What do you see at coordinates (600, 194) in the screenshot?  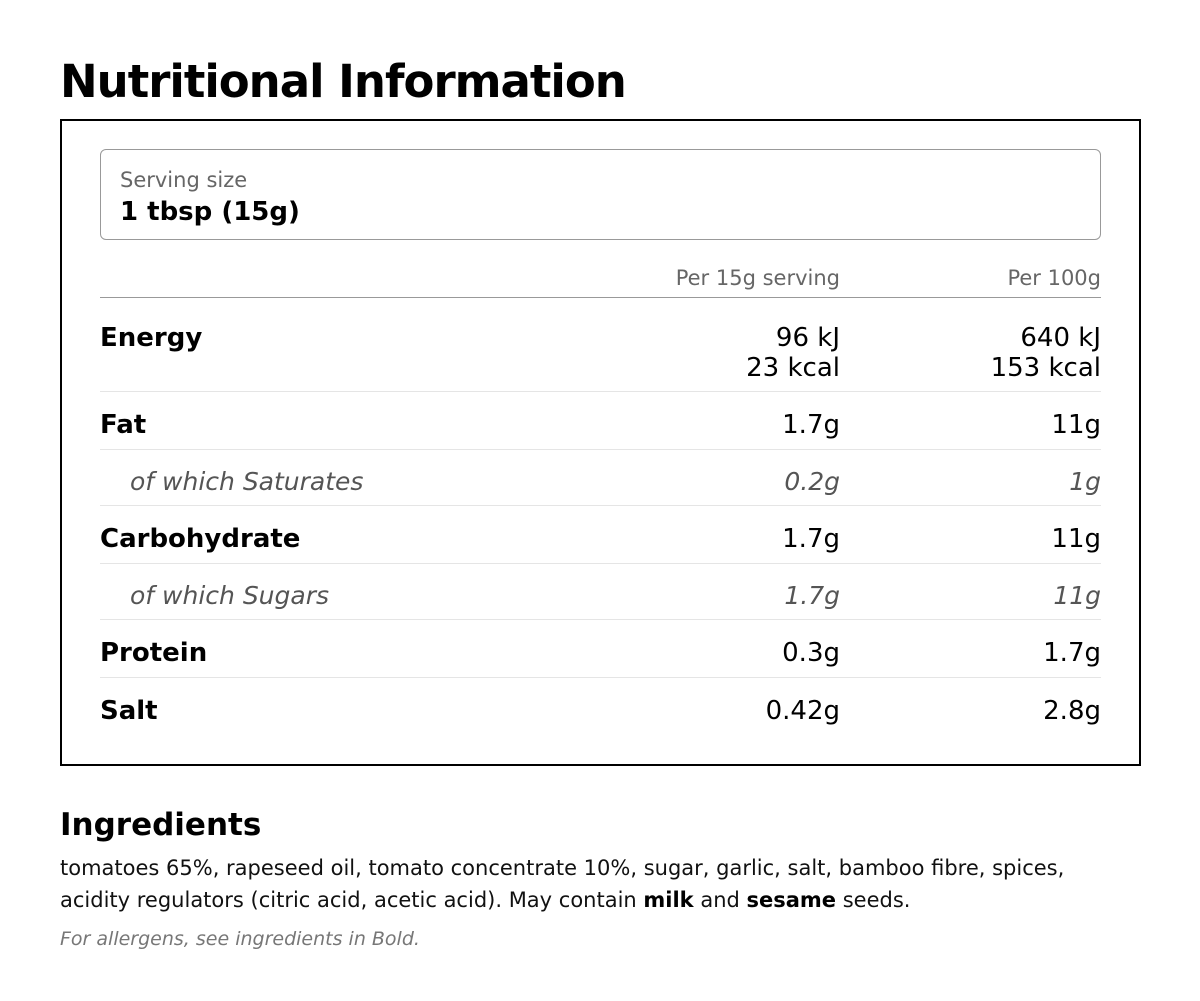 I see `serving-size-box: Serving size 1 tbsp (15g)` at bounding box center [600, 194].